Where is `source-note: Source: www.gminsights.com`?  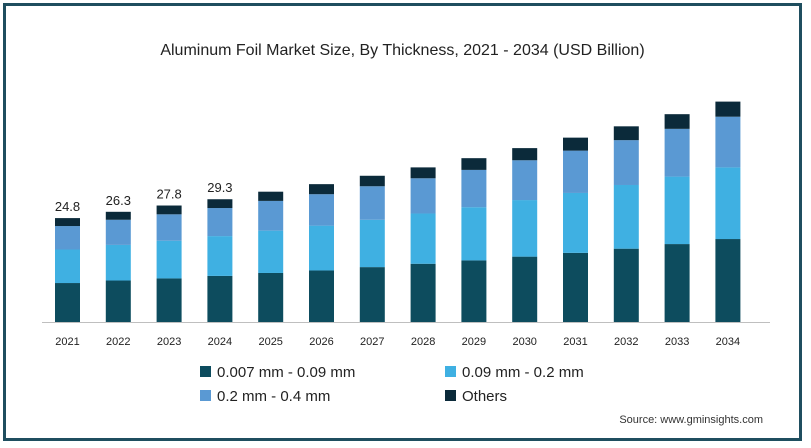 source-note: Source: www.gminsights.com is located at coordinates (691, 420).